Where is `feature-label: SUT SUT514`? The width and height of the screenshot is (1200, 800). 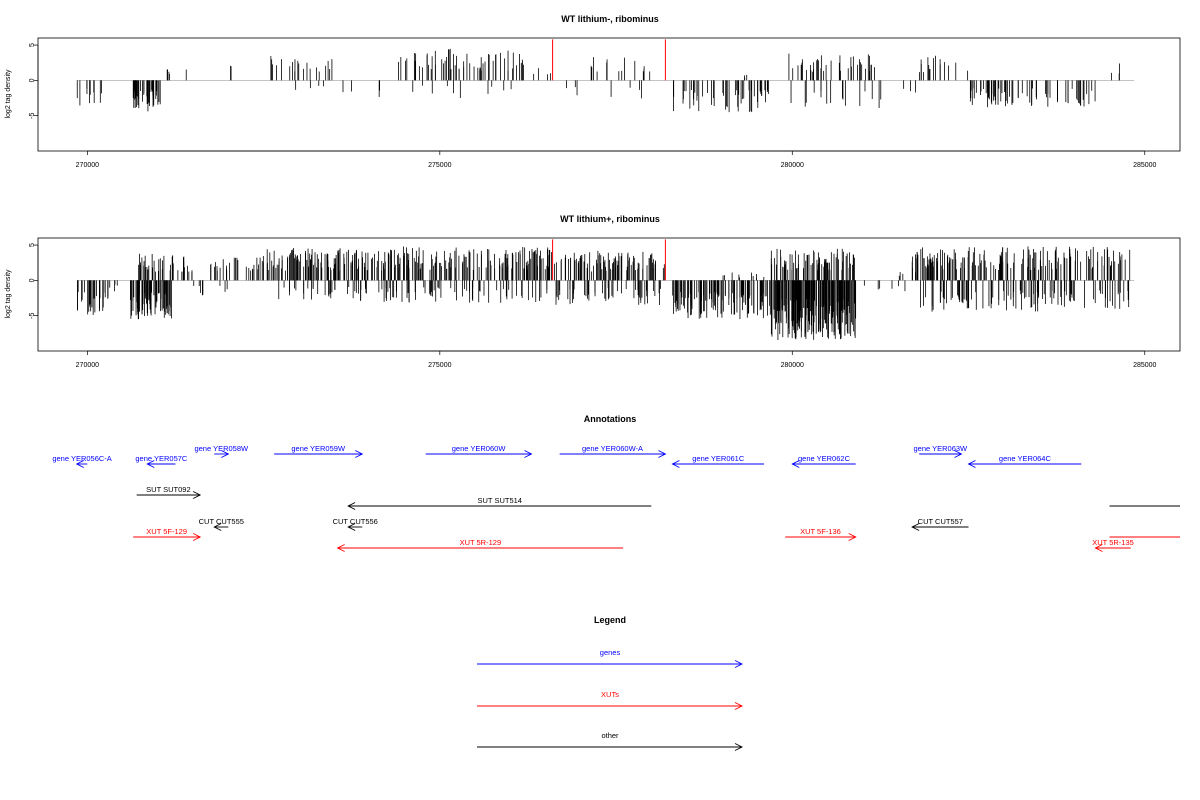
feature-label: SUT SUT514 is located at coordinates (500, 500).